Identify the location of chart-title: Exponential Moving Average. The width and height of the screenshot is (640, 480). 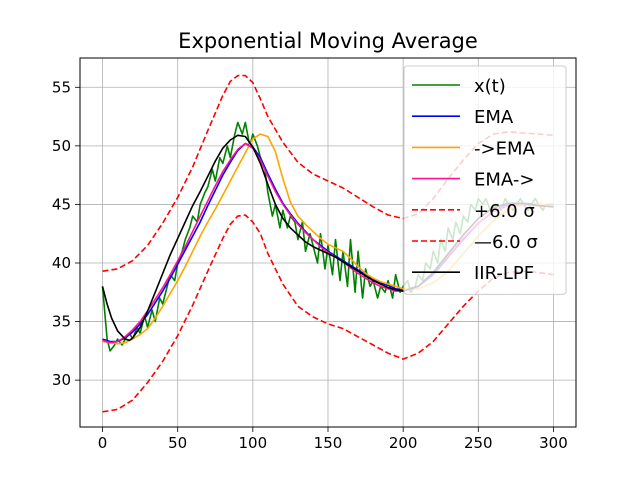
(328, 41).